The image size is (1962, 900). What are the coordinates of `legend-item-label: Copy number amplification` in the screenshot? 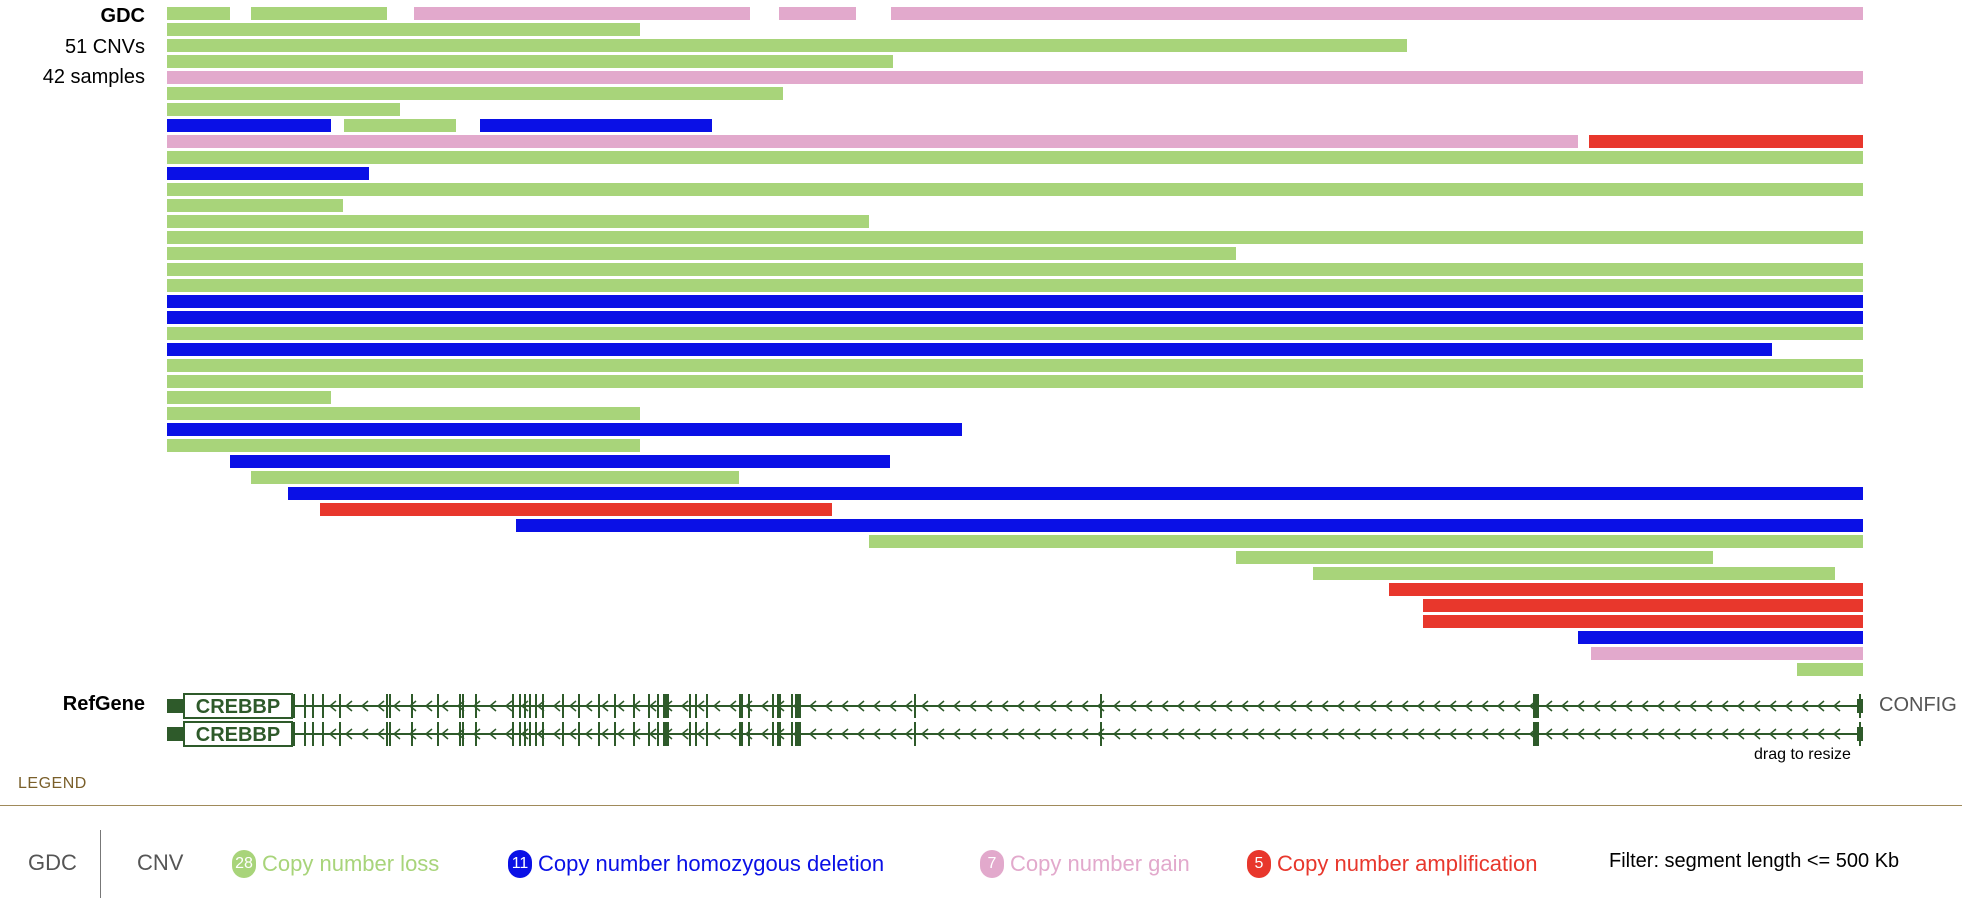 It's located at (1407, 863).